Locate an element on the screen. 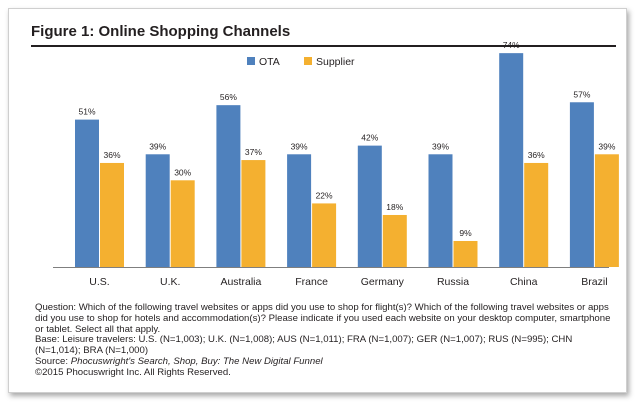 The image size is (640, 407). data-label-ota-france: 39% is located at coordinates (299, 146).